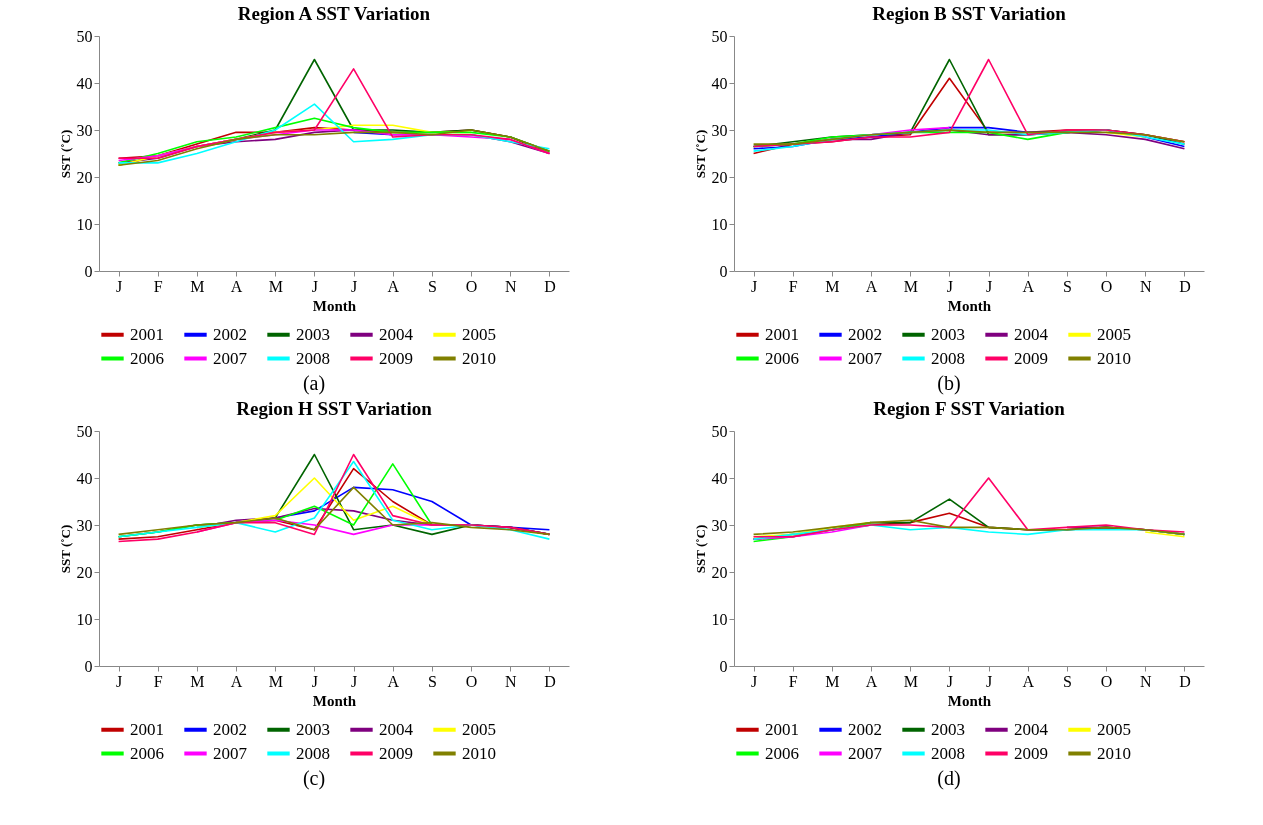 This screenshot has height=825, width=1263. I want to click on chart-title: Region F SST Variation, so click(969, 408).